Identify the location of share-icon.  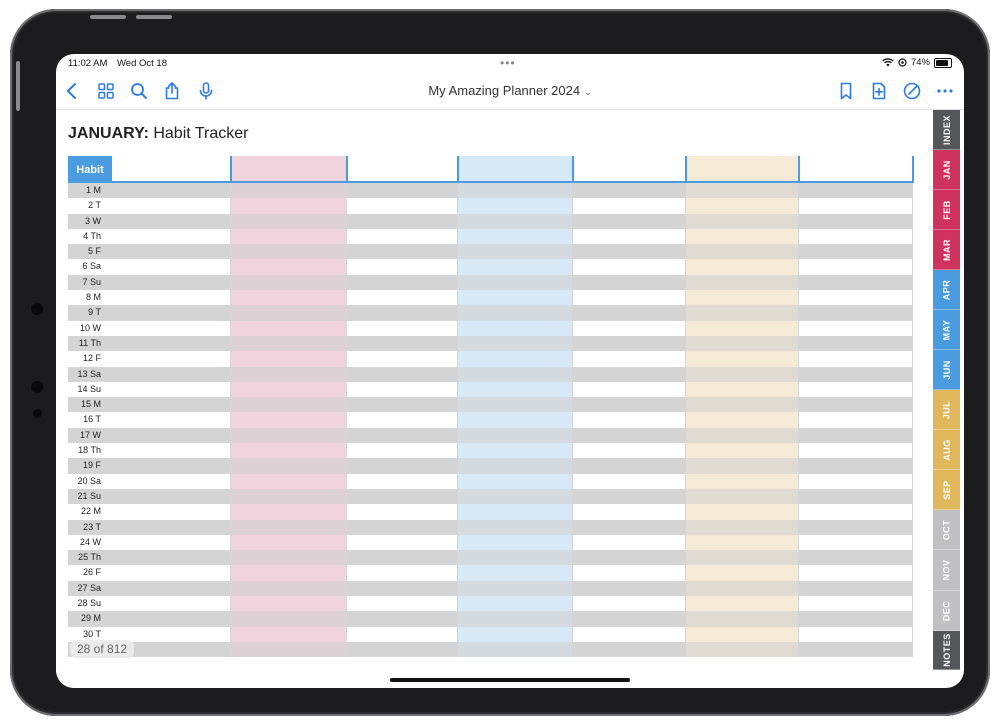
(172, 91).